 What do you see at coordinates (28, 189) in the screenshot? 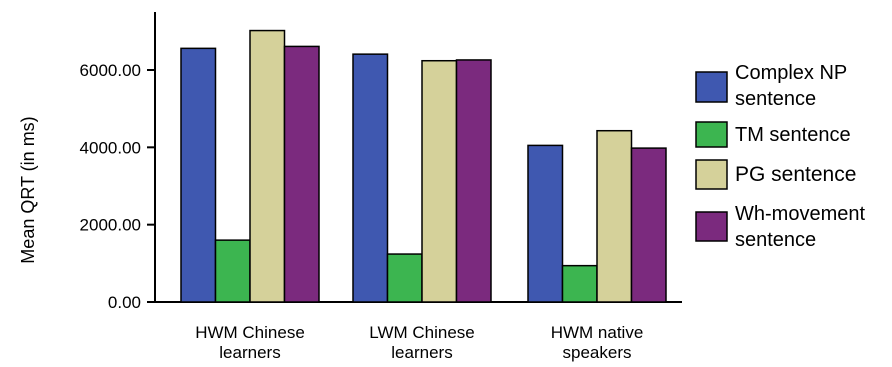
I see `y-axis-label: Mean QRT (in ms)` at bounding box center [28, 189].